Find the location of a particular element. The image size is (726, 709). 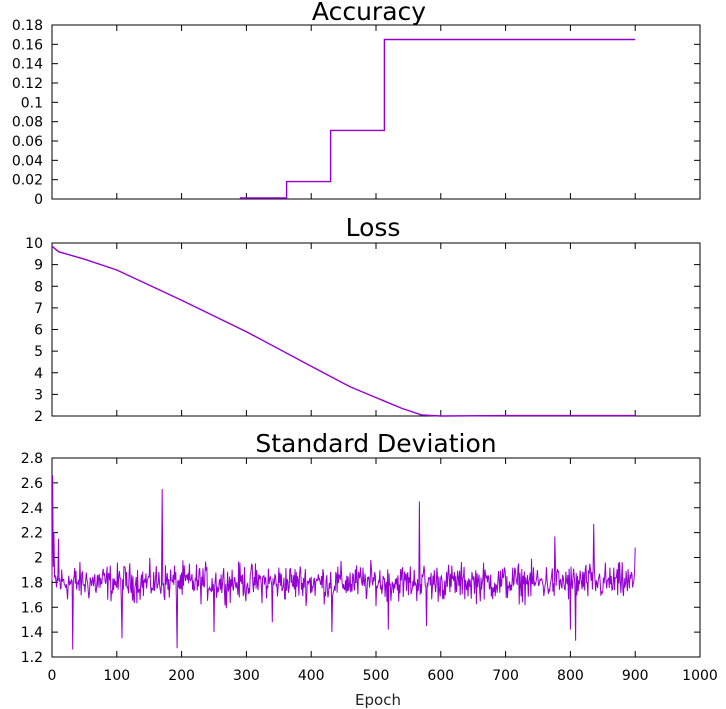

standard-deviation-x-tick-label: 700 is located at coordinates (505, 676).